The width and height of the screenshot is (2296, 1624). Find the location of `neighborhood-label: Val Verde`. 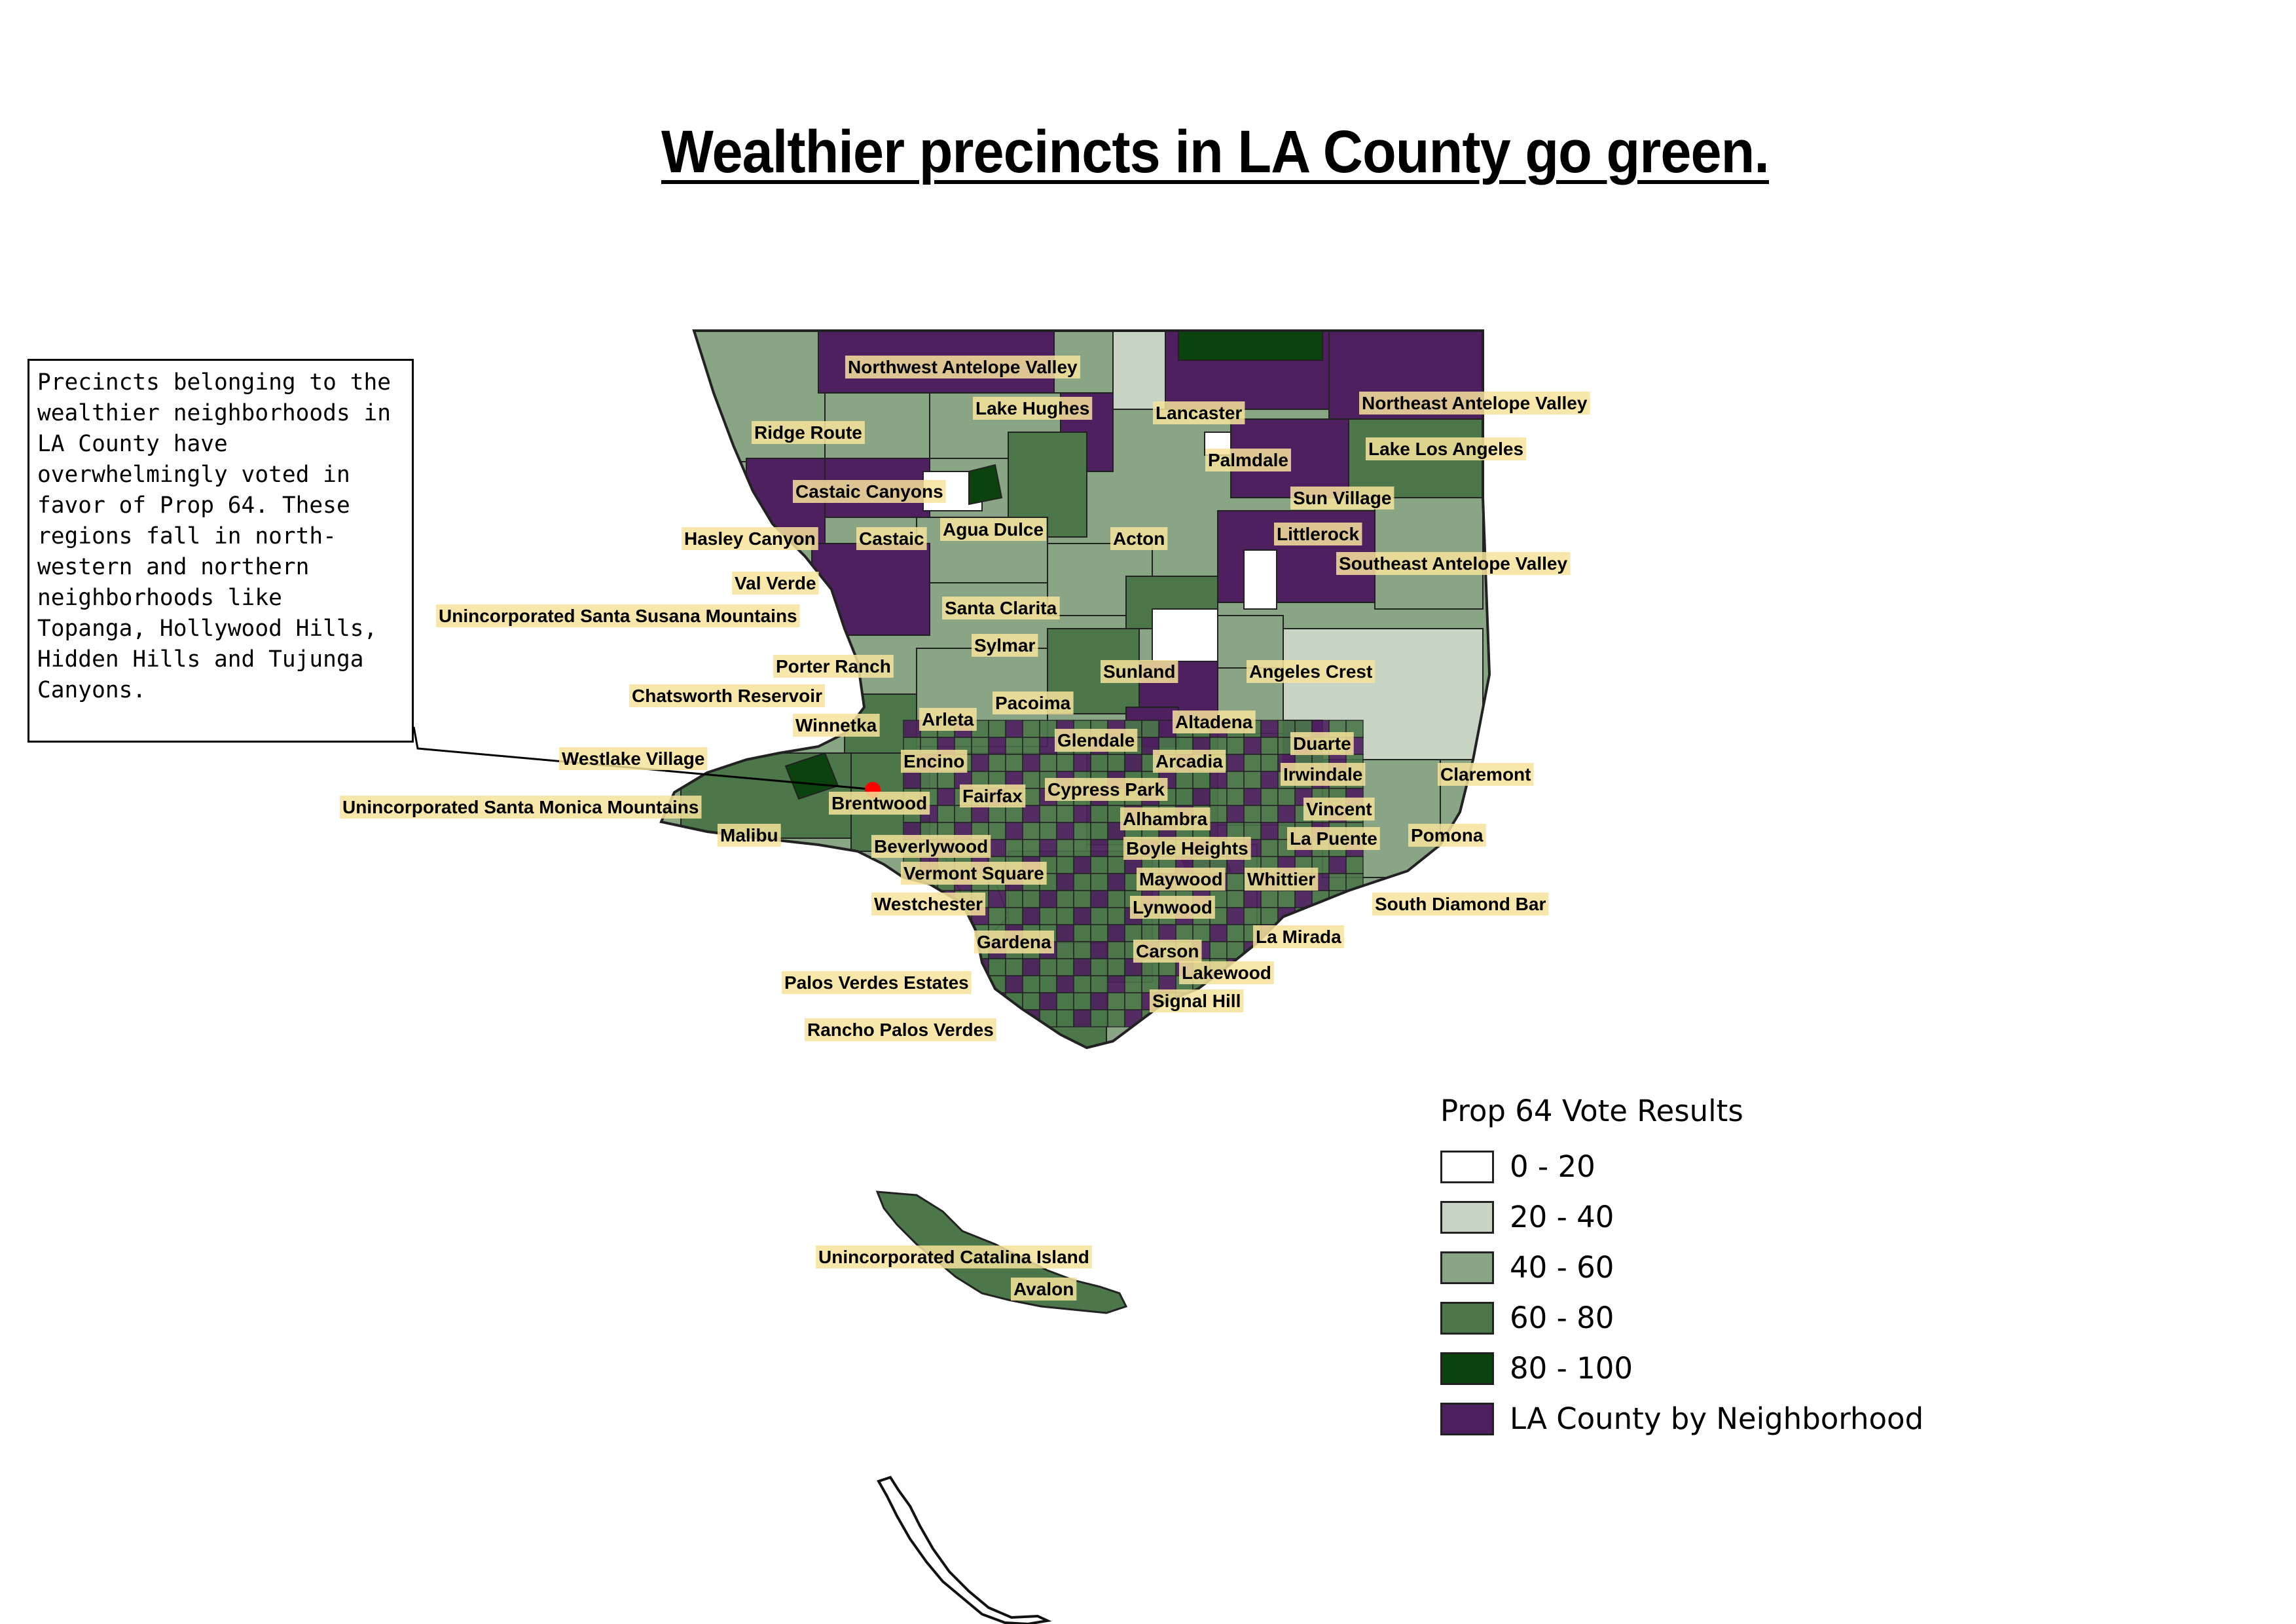

neighborhood-label: Val Verde is located at coordinates (775, 583).